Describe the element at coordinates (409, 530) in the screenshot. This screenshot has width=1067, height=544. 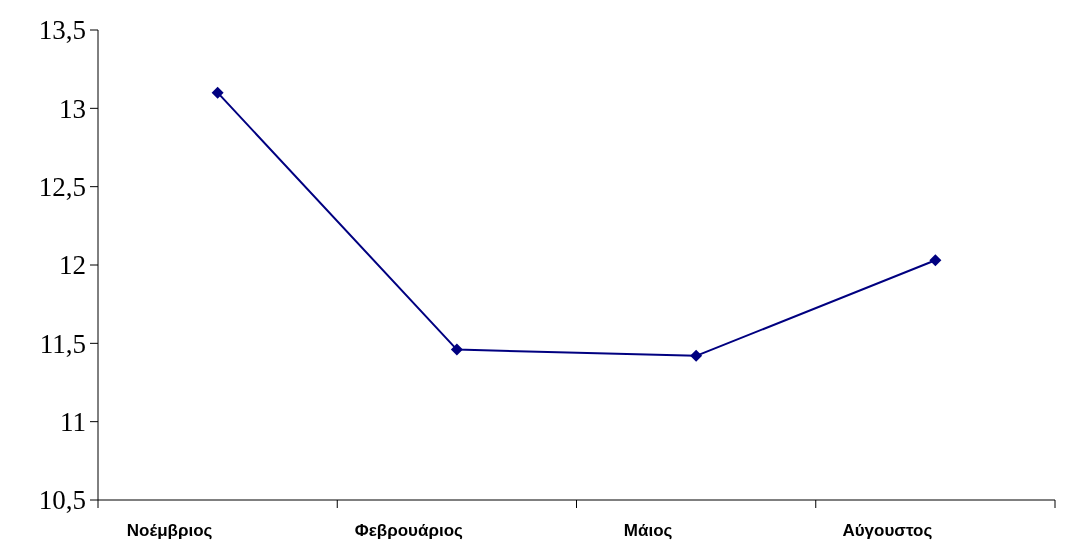
I see `x-tick-label: Φεβρουάριος` at that location.